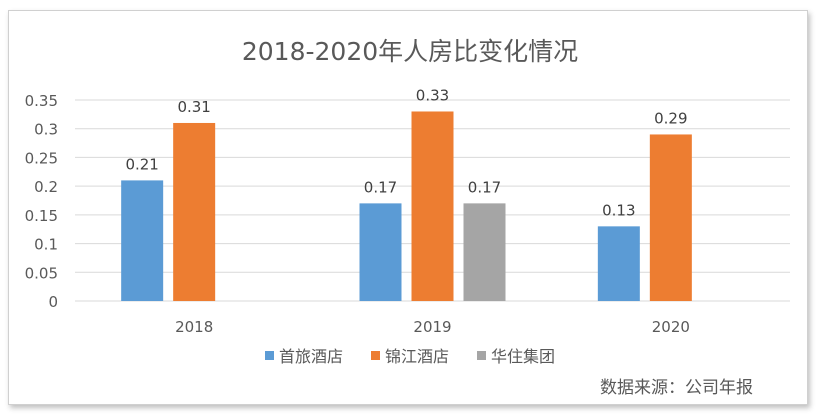  I want to click on y-tick-label: 0.15, so click(41, 216).